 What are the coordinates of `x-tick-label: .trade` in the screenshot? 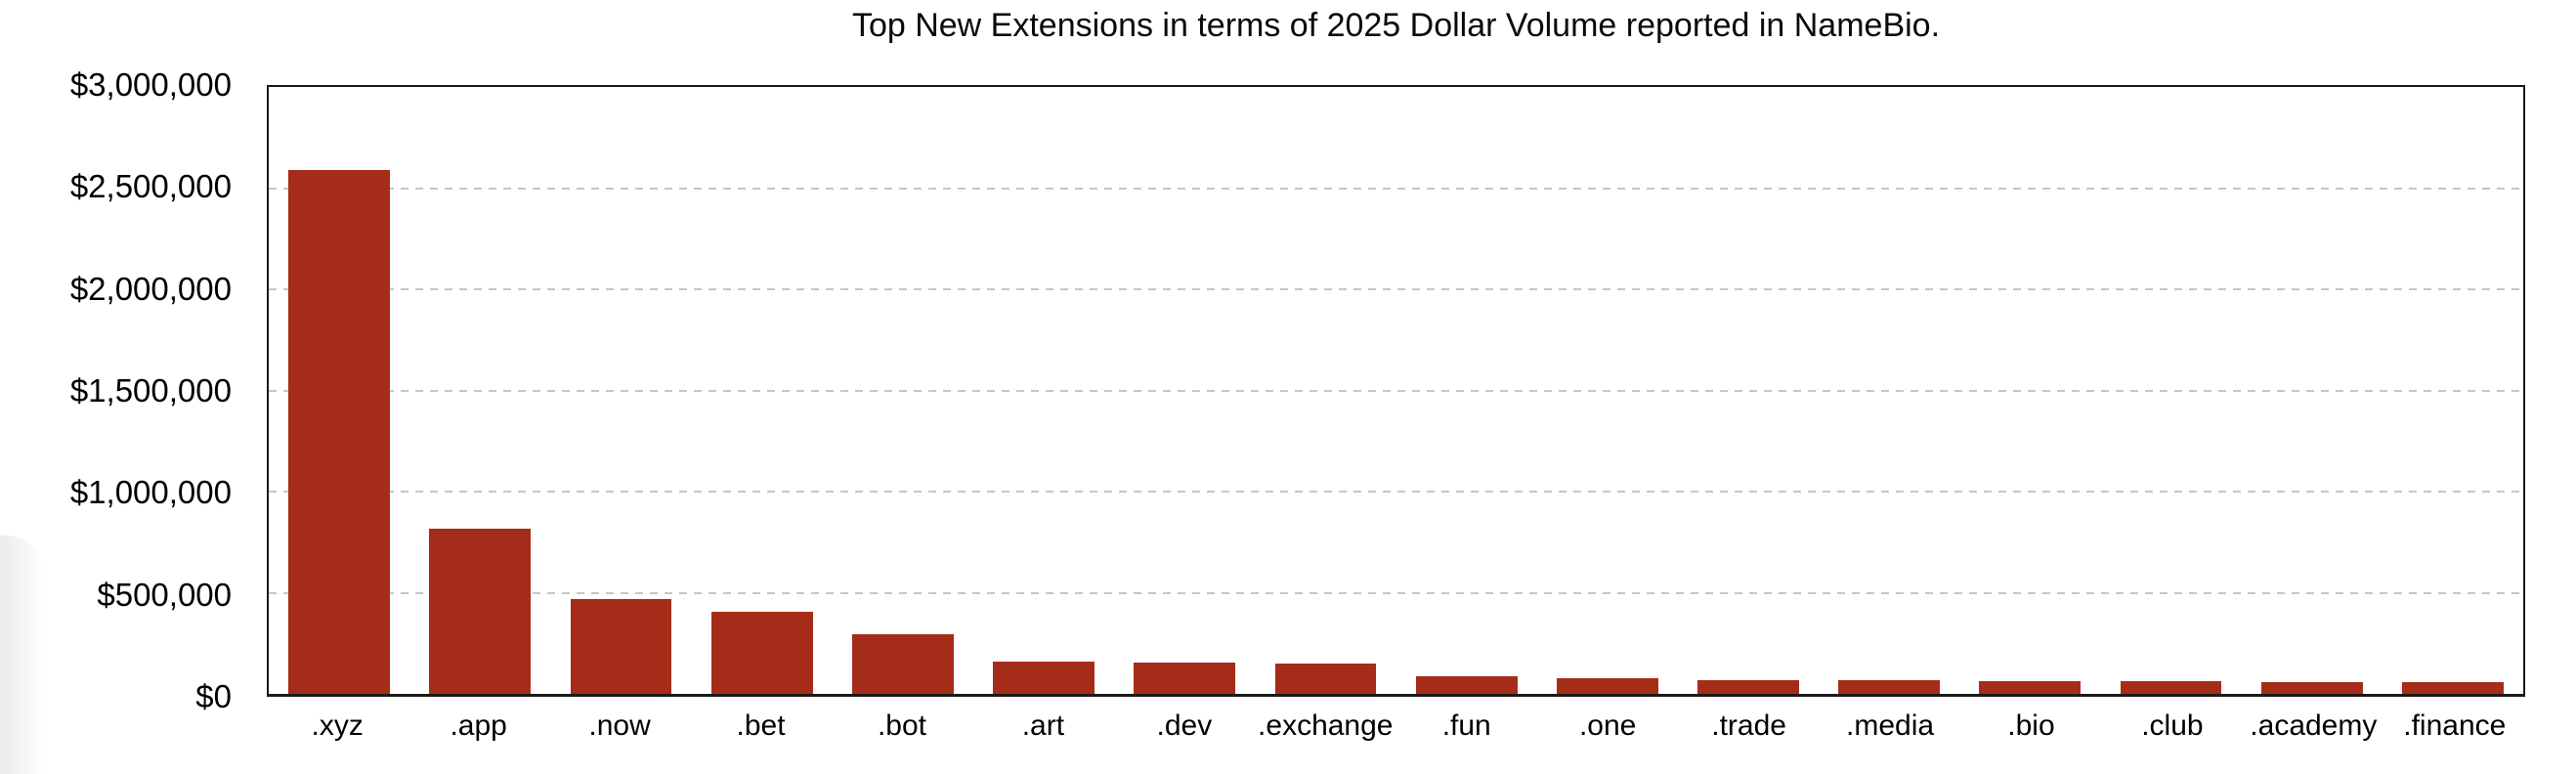 It's located at (1749, 726).